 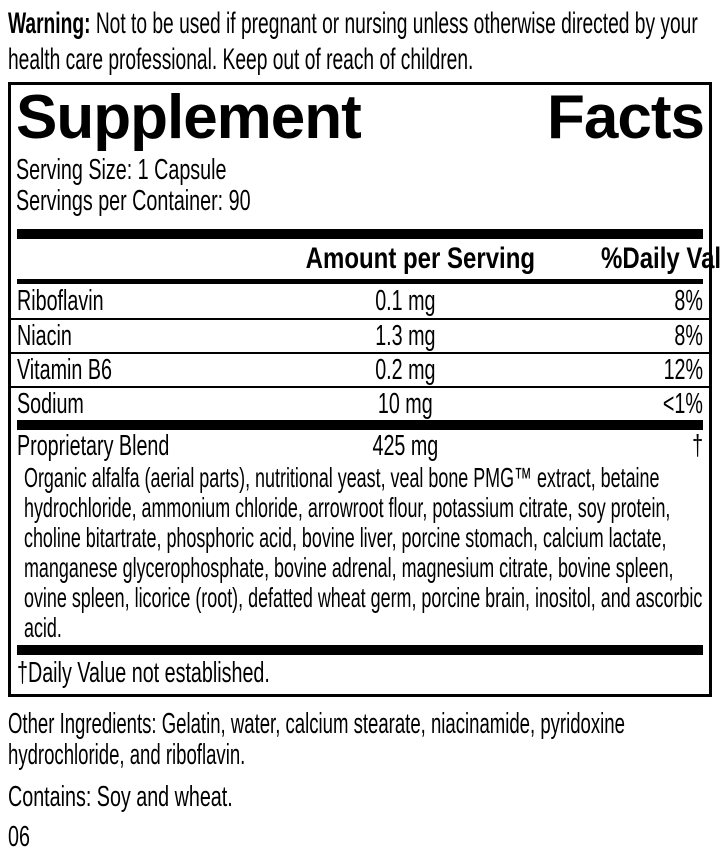 I want to click on nutrient-daily-value: <1%, so click(x=682, y=404).